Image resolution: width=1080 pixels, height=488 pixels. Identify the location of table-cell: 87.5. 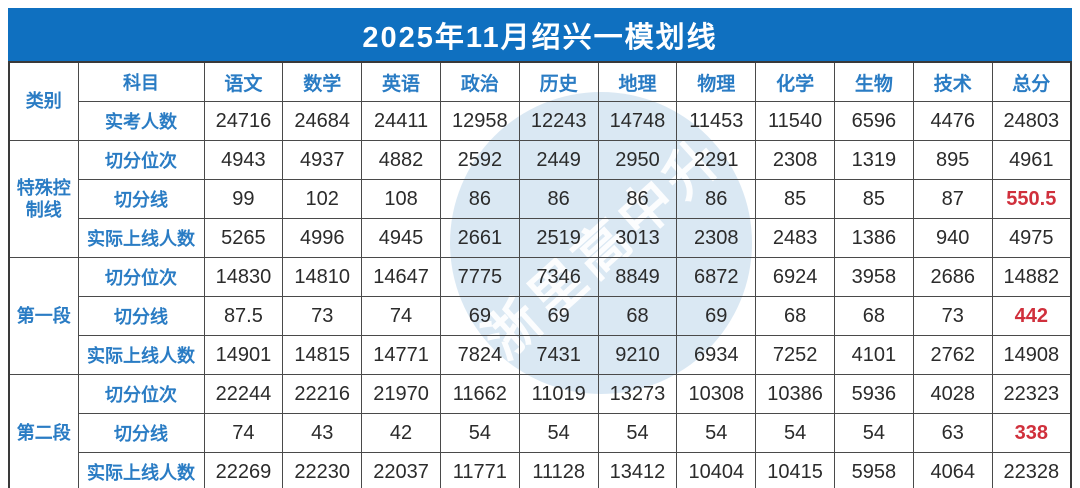
(243, 316).